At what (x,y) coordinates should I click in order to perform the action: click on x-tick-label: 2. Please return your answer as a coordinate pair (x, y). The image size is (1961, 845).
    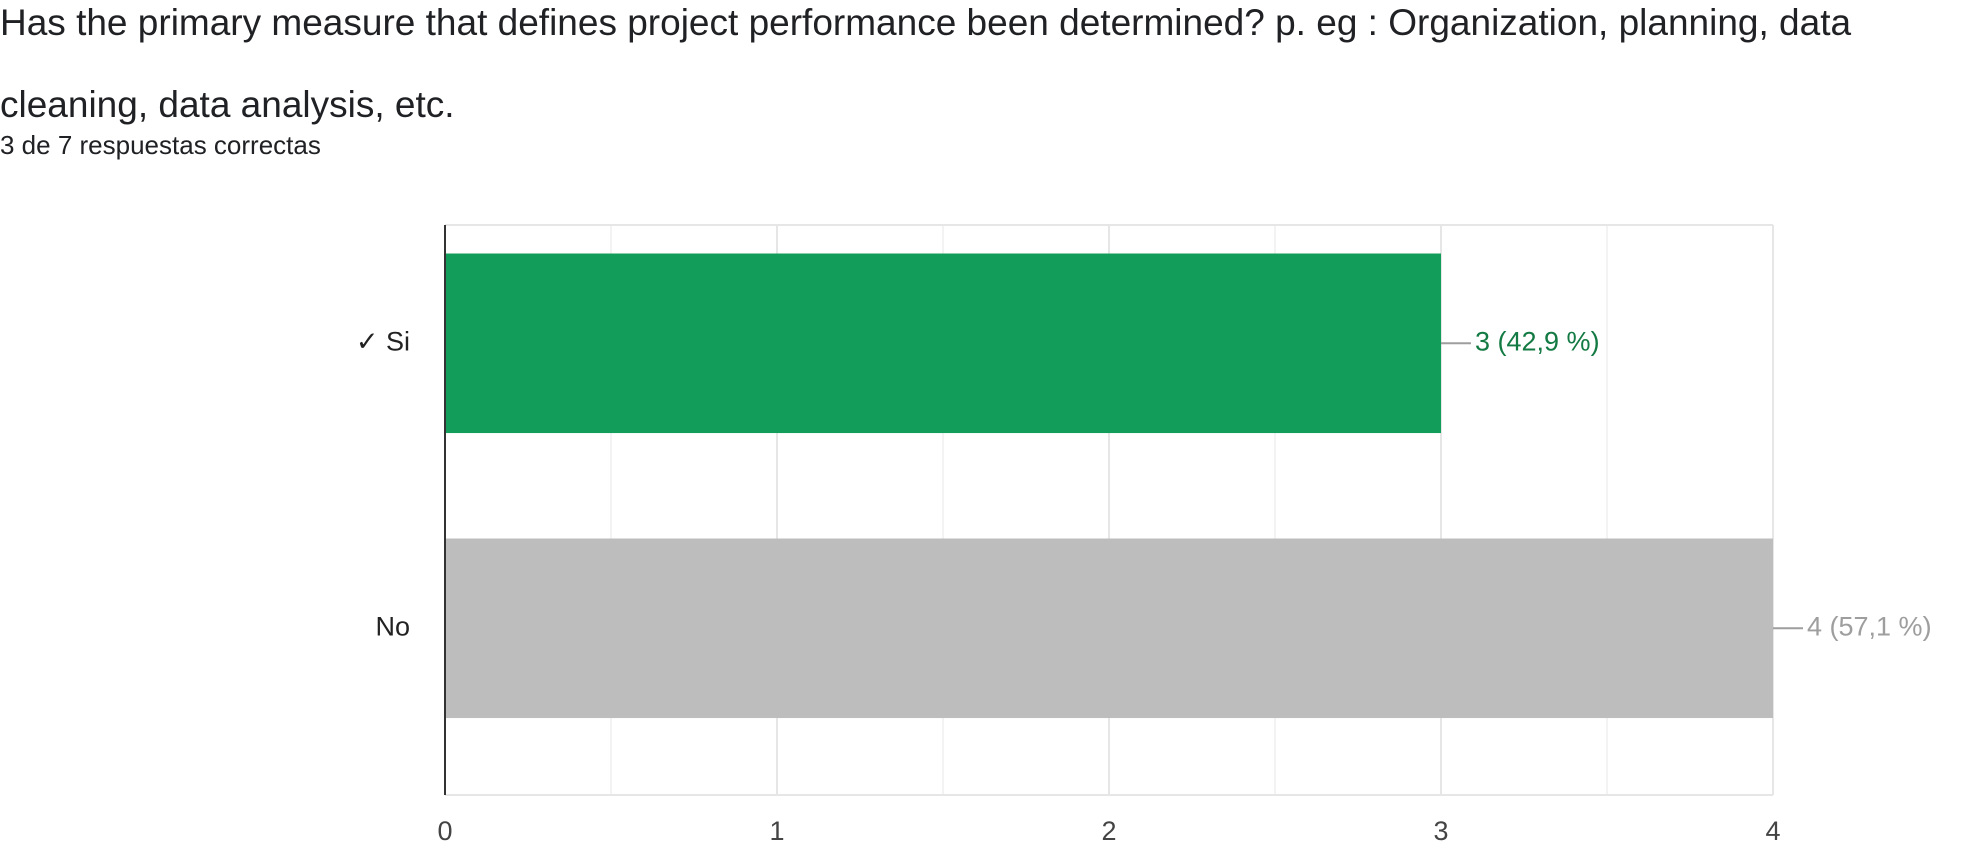
    Looking at the image, I should click on (1108, 830).